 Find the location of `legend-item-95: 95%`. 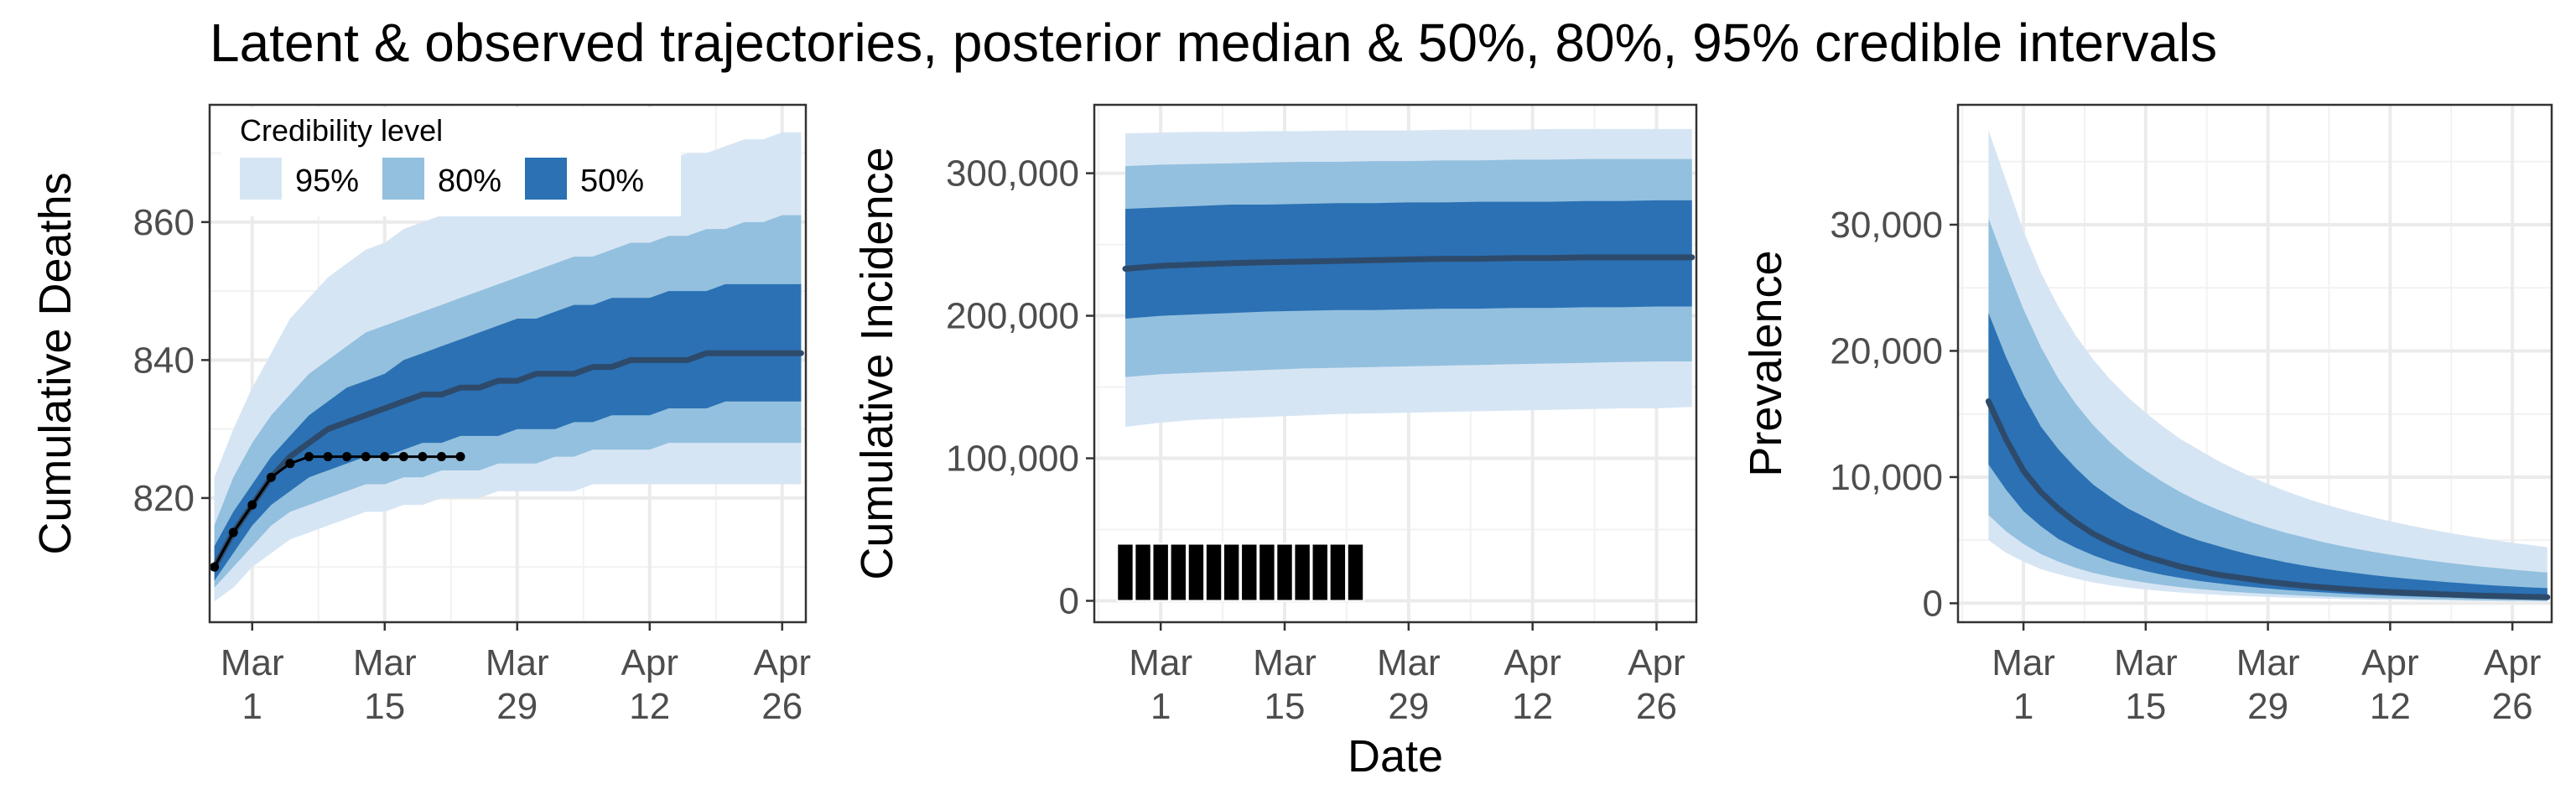

legend-item-95: 95% is located at coordinates (299, 179).